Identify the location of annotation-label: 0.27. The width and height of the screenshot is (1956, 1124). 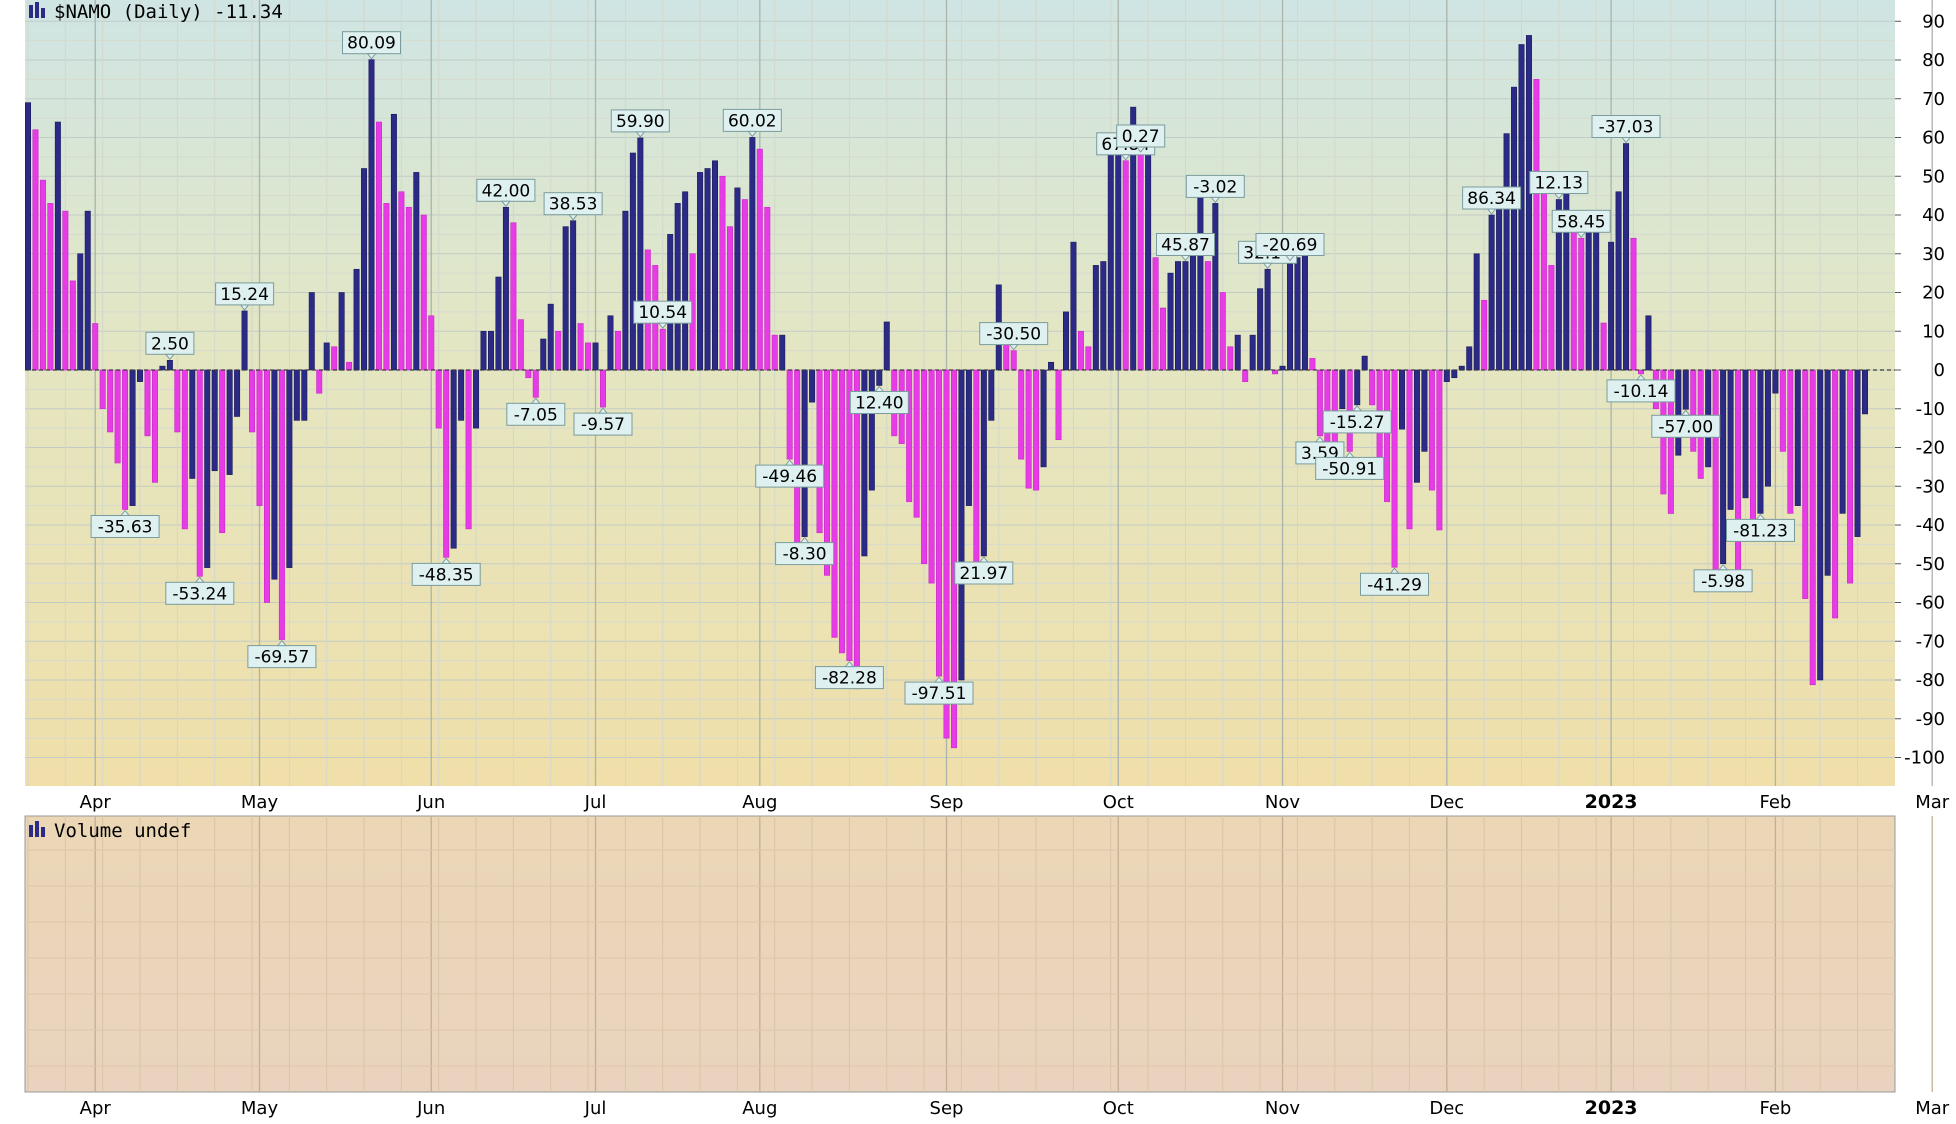
(1141, 137).